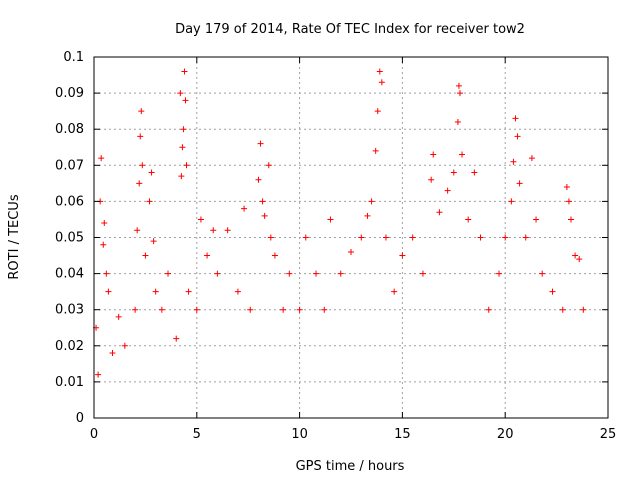  What do you see at coordinates (69, 346) in the screenshot?
I see `y-tick-label: 0.02` at bounding box center [69, 346].